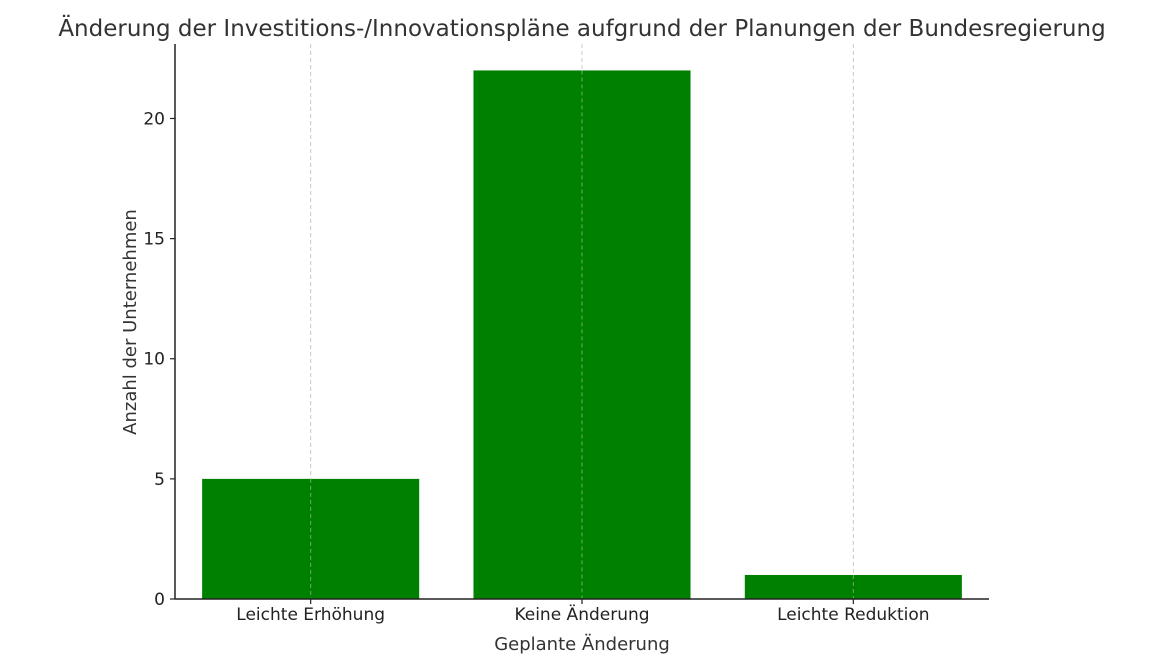 The height and width of the screenshot is (665, 1164). Describe the element at coordinates (154, 240) in the screenshot. I see `y-tick-label-15: 15` at that location.